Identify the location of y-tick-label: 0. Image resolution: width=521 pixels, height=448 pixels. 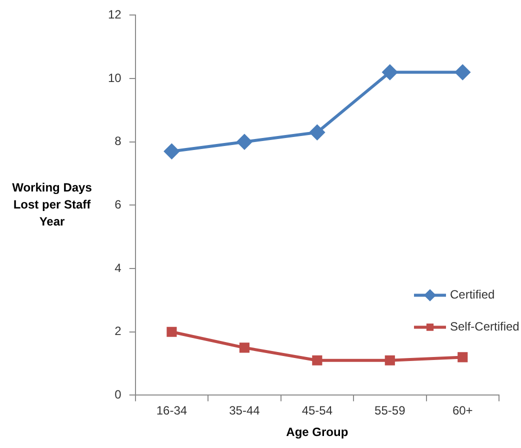
(118, 395).